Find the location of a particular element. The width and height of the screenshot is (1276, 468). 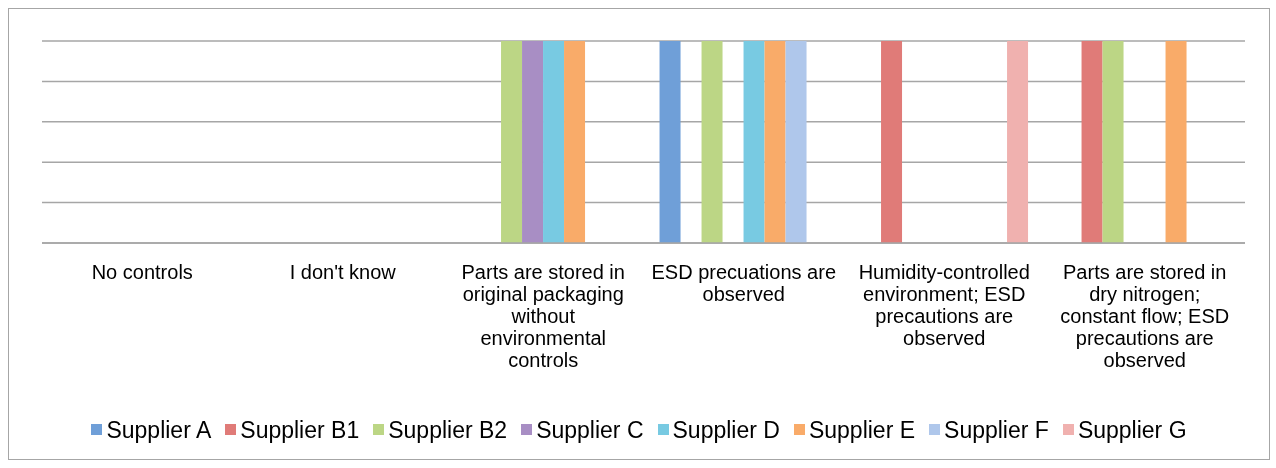

legend-label: Supplier F is located at coordinates (996, 429).